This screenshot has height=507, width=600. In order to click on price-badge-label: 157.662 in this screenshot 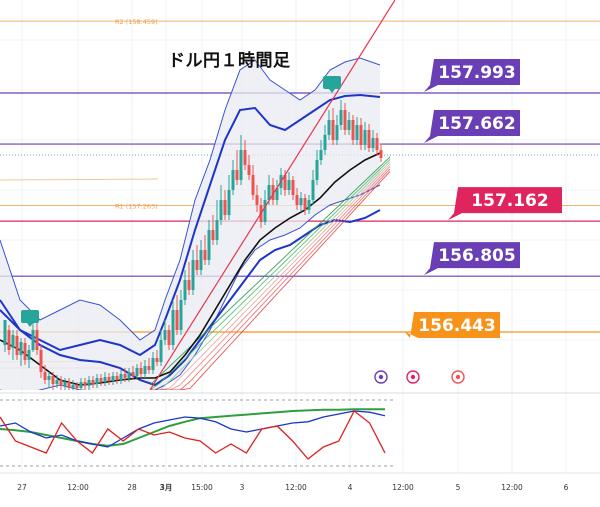, I will do `click(476, 124)`.